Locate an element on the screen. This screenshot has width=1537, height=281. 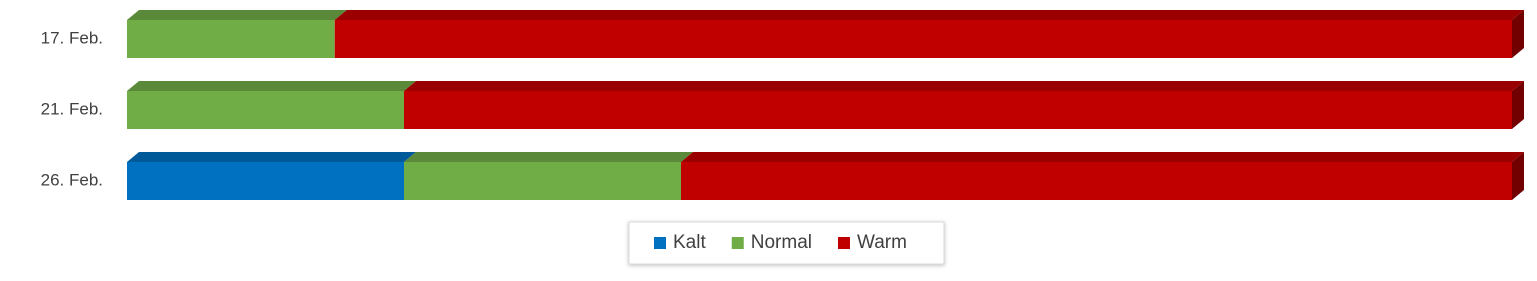
category-label: 26. Feb. is located at coordinates (72, 179).